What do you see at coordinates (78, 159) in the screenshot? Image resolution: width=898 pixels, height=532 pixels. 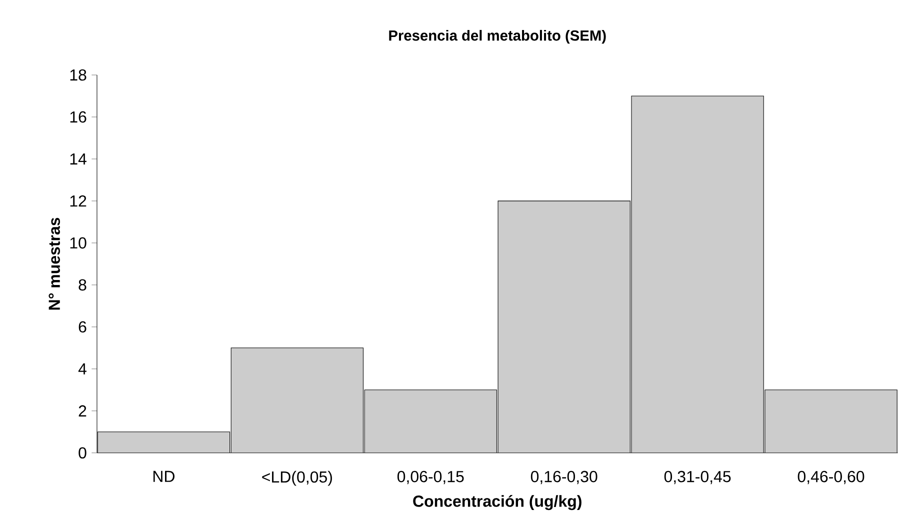 I see `y-tick-label: 14` at bounding box center [78, 159].